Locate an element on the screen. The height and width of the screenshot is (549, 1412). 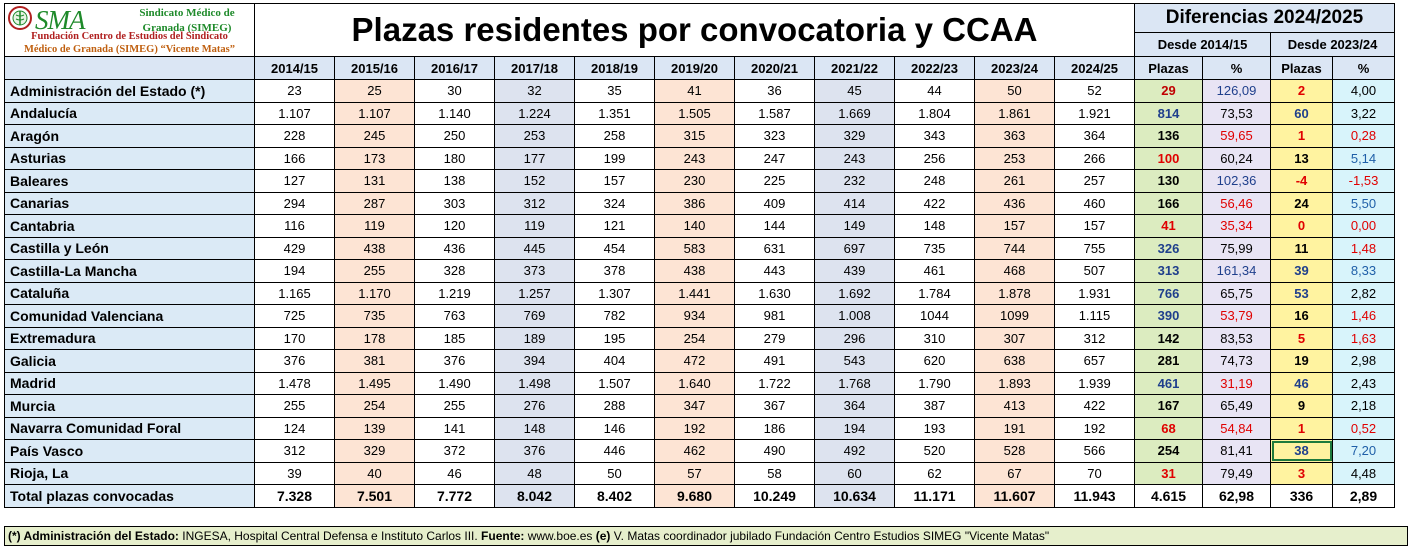
diff-plazas-since-2014: 167 is located at coordinates (1168, 406).